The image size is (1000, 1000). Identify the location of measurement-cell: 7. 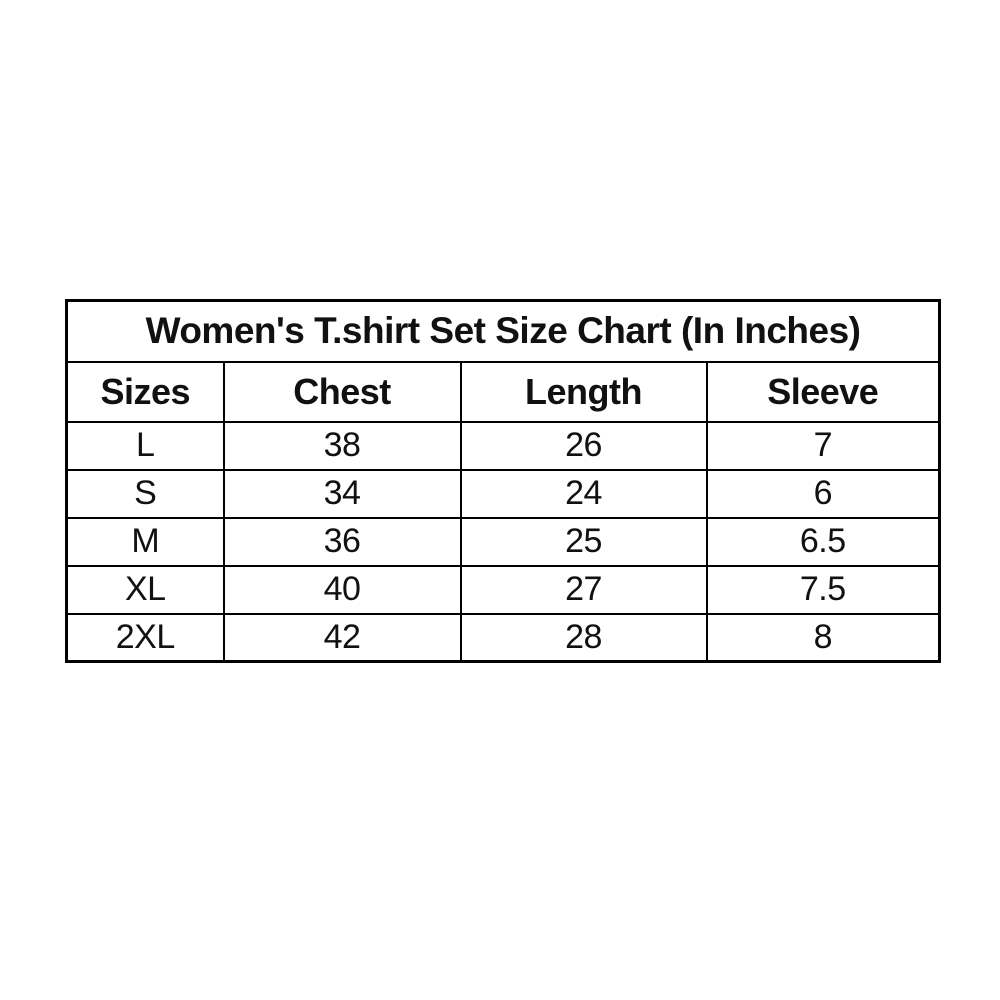
(823, 445).